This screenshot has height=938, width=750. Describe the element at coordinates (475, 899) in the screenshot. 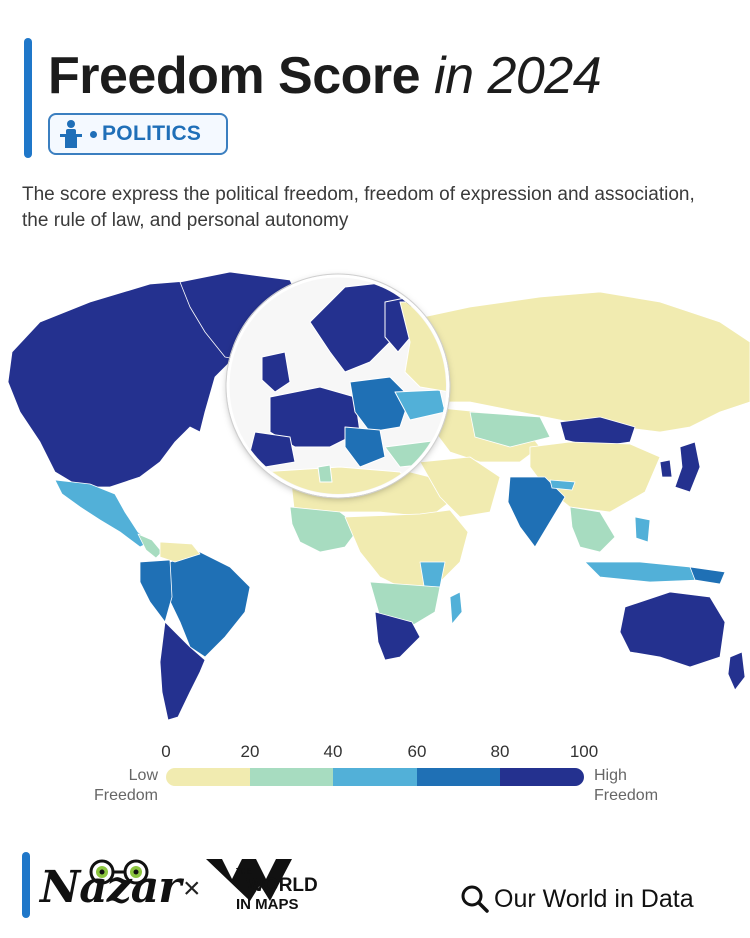

I see `search-icon` at that location.